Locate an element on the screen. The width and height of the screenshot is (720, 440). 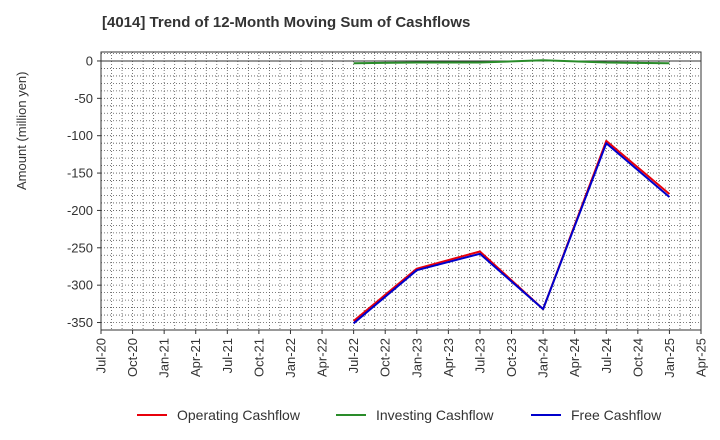
y-tick-label: -50 is located at coordinates (83, 98).